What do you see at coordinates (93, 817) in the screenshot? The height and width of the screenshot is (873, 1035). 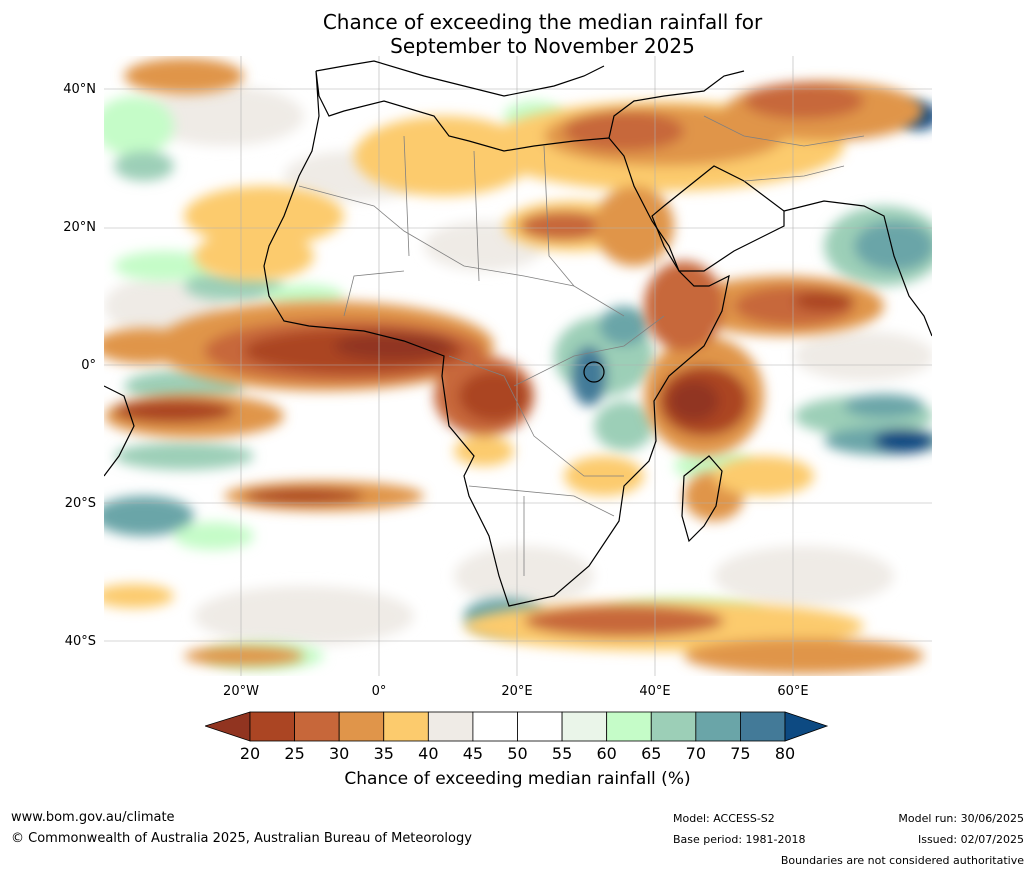 I see `footer-website: www.bom.gov.au/climate` at bounding box center [93, 817].